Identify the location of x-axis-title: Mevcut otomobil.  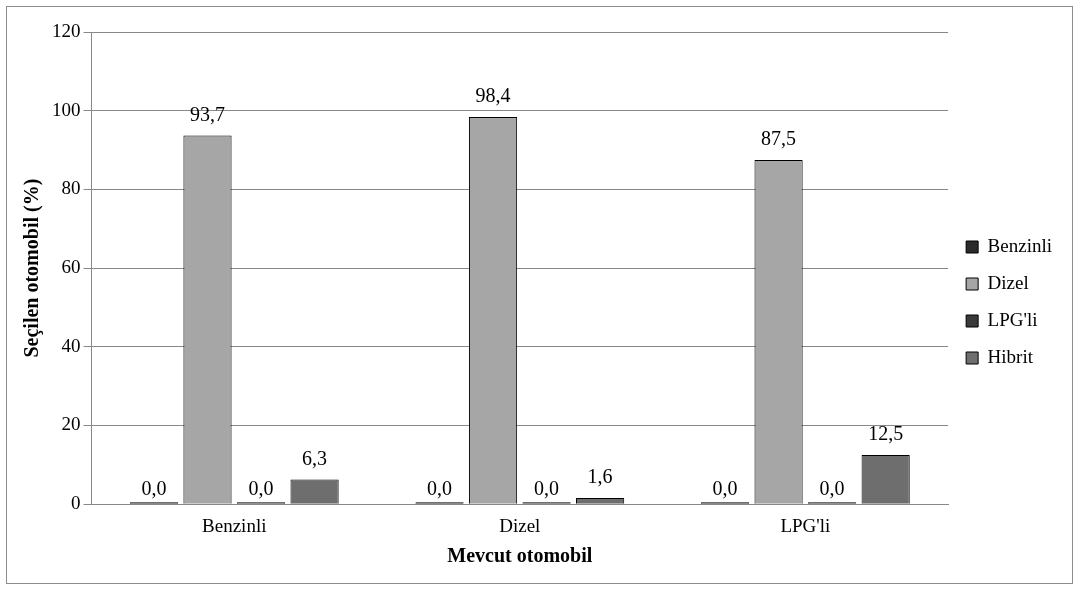
(520, 555).